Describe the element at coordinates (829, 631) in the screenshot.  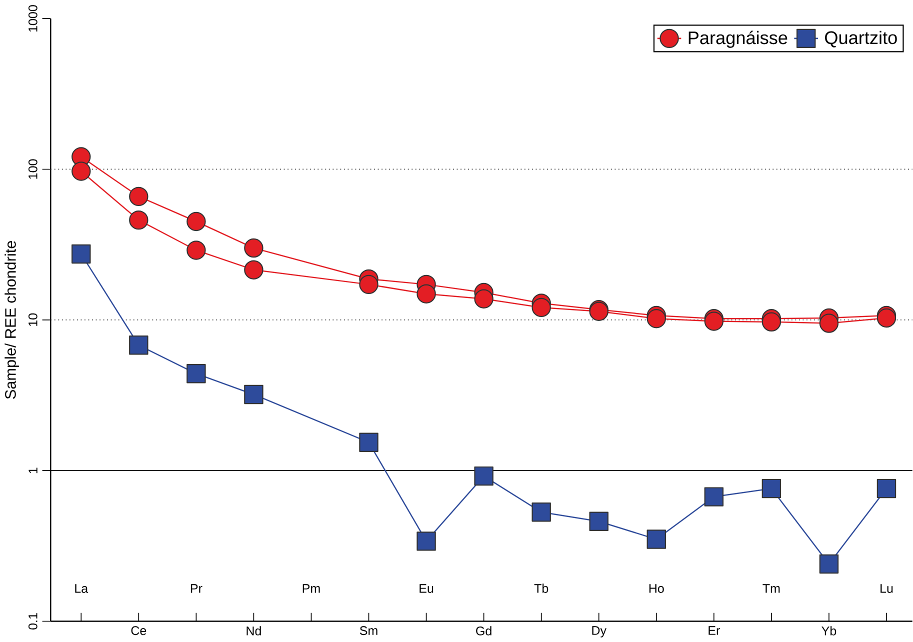
I see `x-tick-label: Yb` at that location.